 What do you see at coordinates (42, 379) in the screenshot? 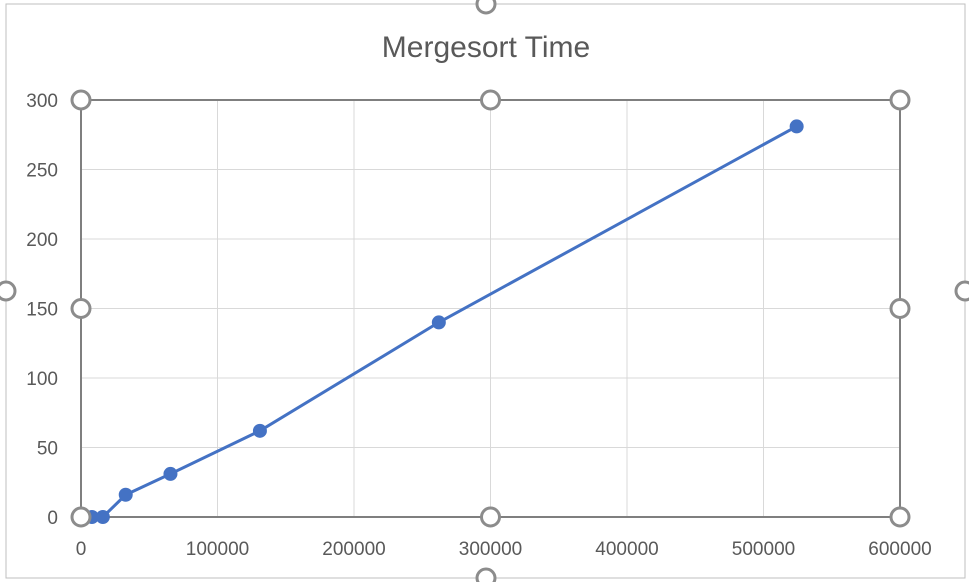
I see `y-tick-label: 100` at bounding box center [42, 379].